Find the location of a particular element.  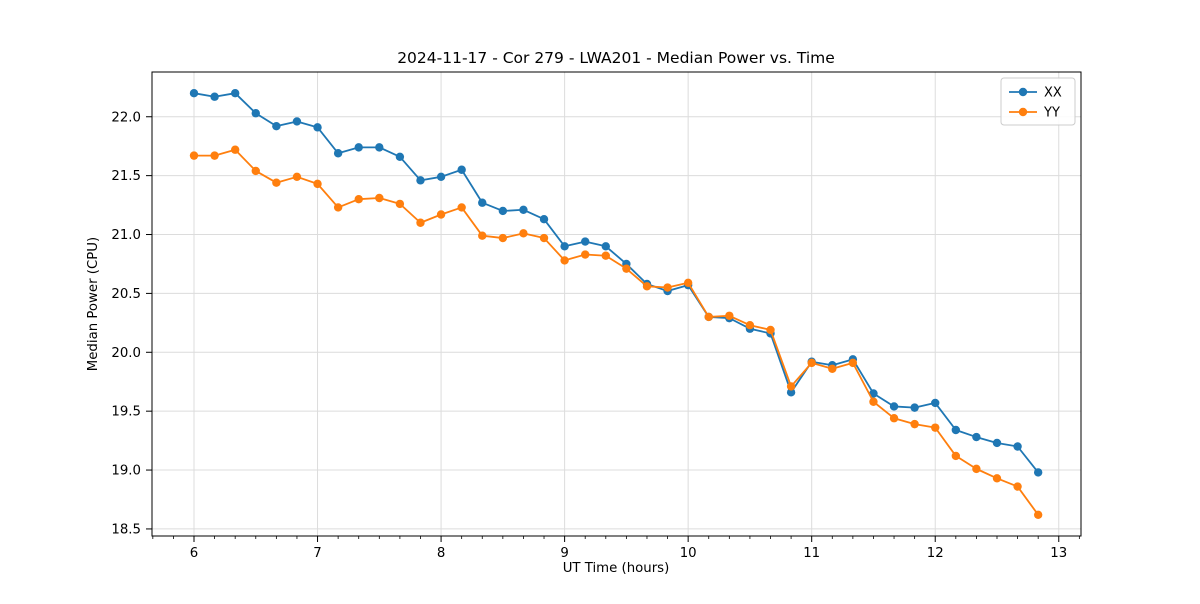

x-tick-label: 8 is located at coordinates (441, 553).